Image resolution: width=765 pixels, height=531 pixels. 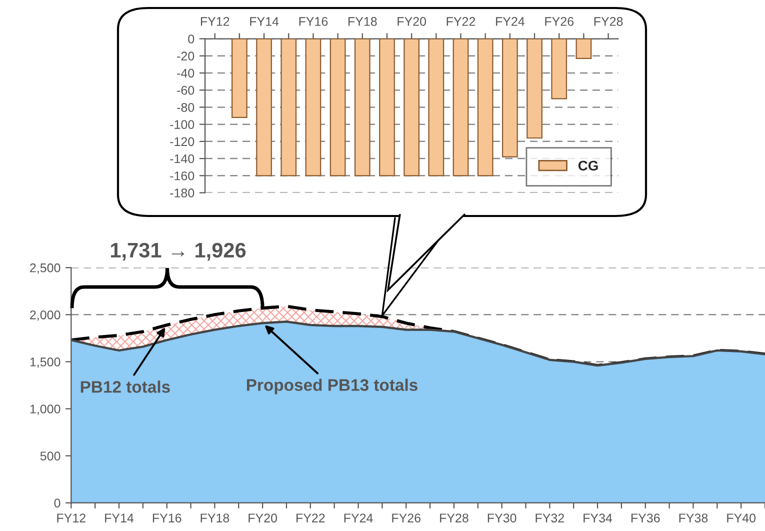 What do you see at coordinates (645, 518) in the screenshot?
I see `x-tick-label: FY36` at bounding box center [645, 518].